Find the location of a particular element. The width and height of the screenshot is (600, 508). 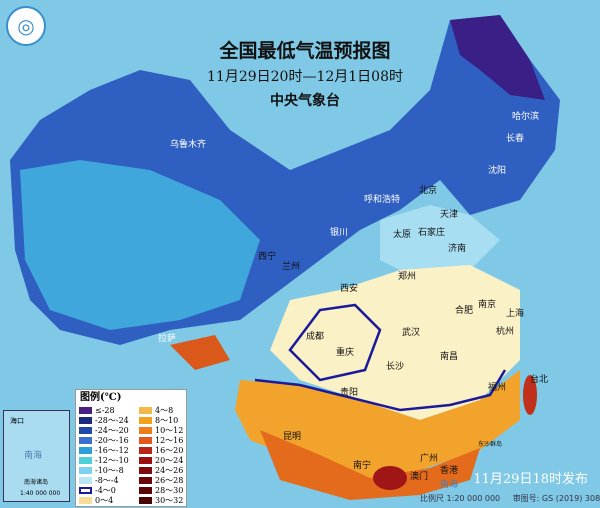

legend-item: 12～16 is located at coordinates (161, 440).